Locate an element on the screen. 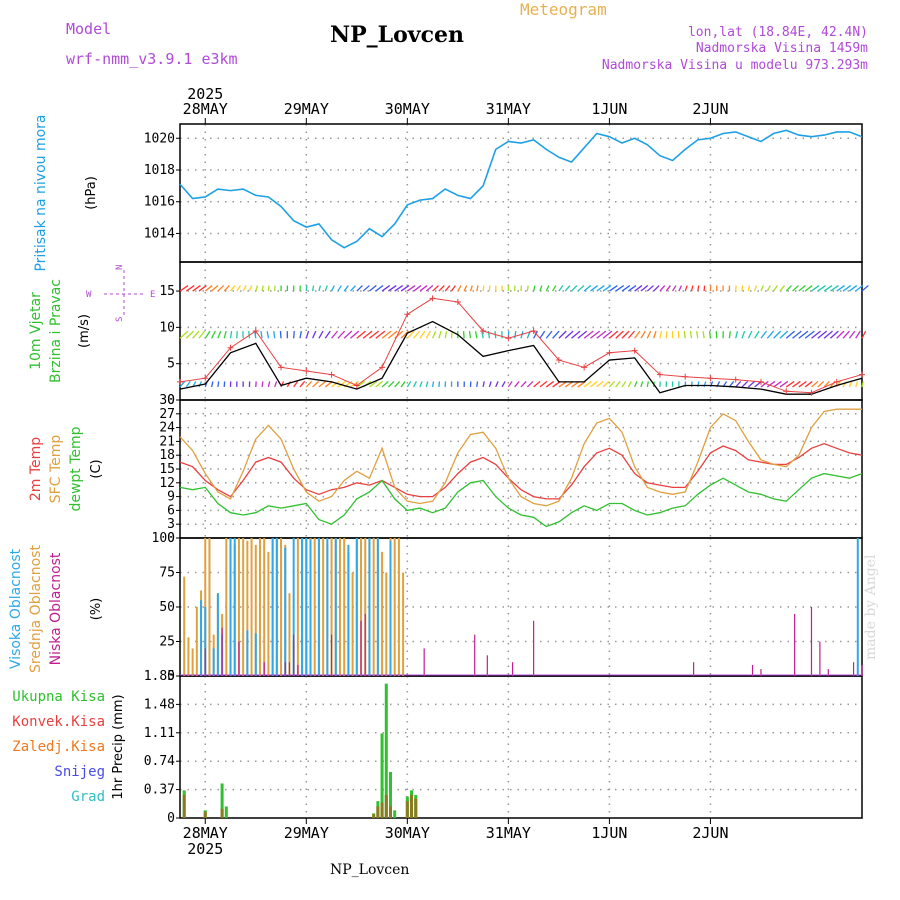 The image size is (900, 900). ytick-label-wind: 10 is located at coordinates (167, 327).